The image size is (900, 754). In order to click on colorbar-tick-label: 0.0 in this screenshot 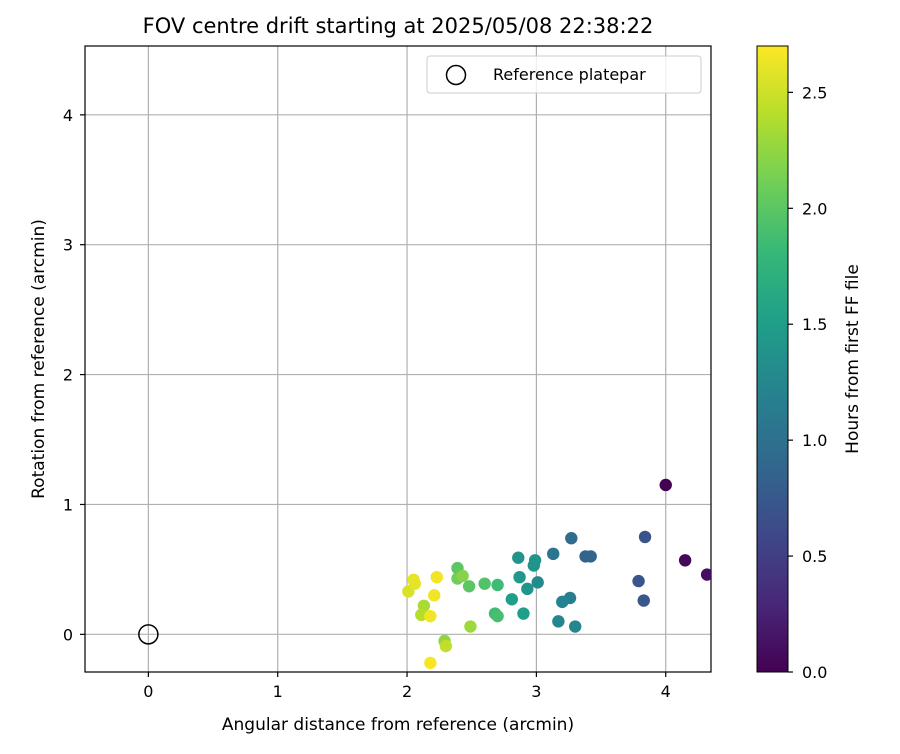, I will do `click(814, 672)`.